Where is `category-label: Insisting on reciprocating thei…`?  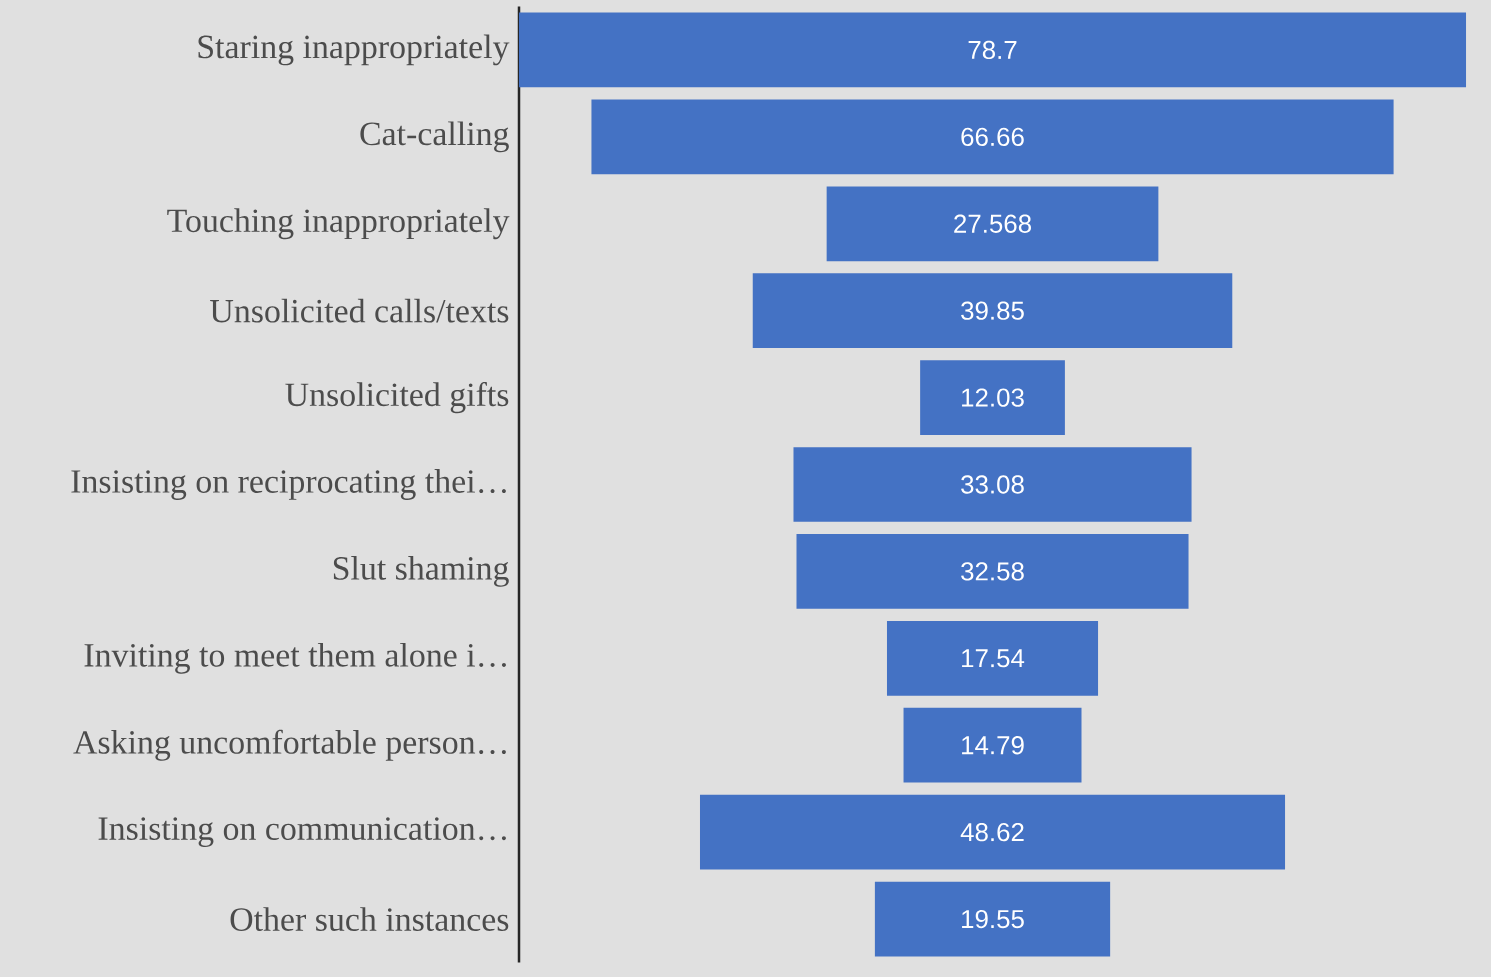
category-label: Insisting on reciprocating thei… is located at coordinates (288, 484).